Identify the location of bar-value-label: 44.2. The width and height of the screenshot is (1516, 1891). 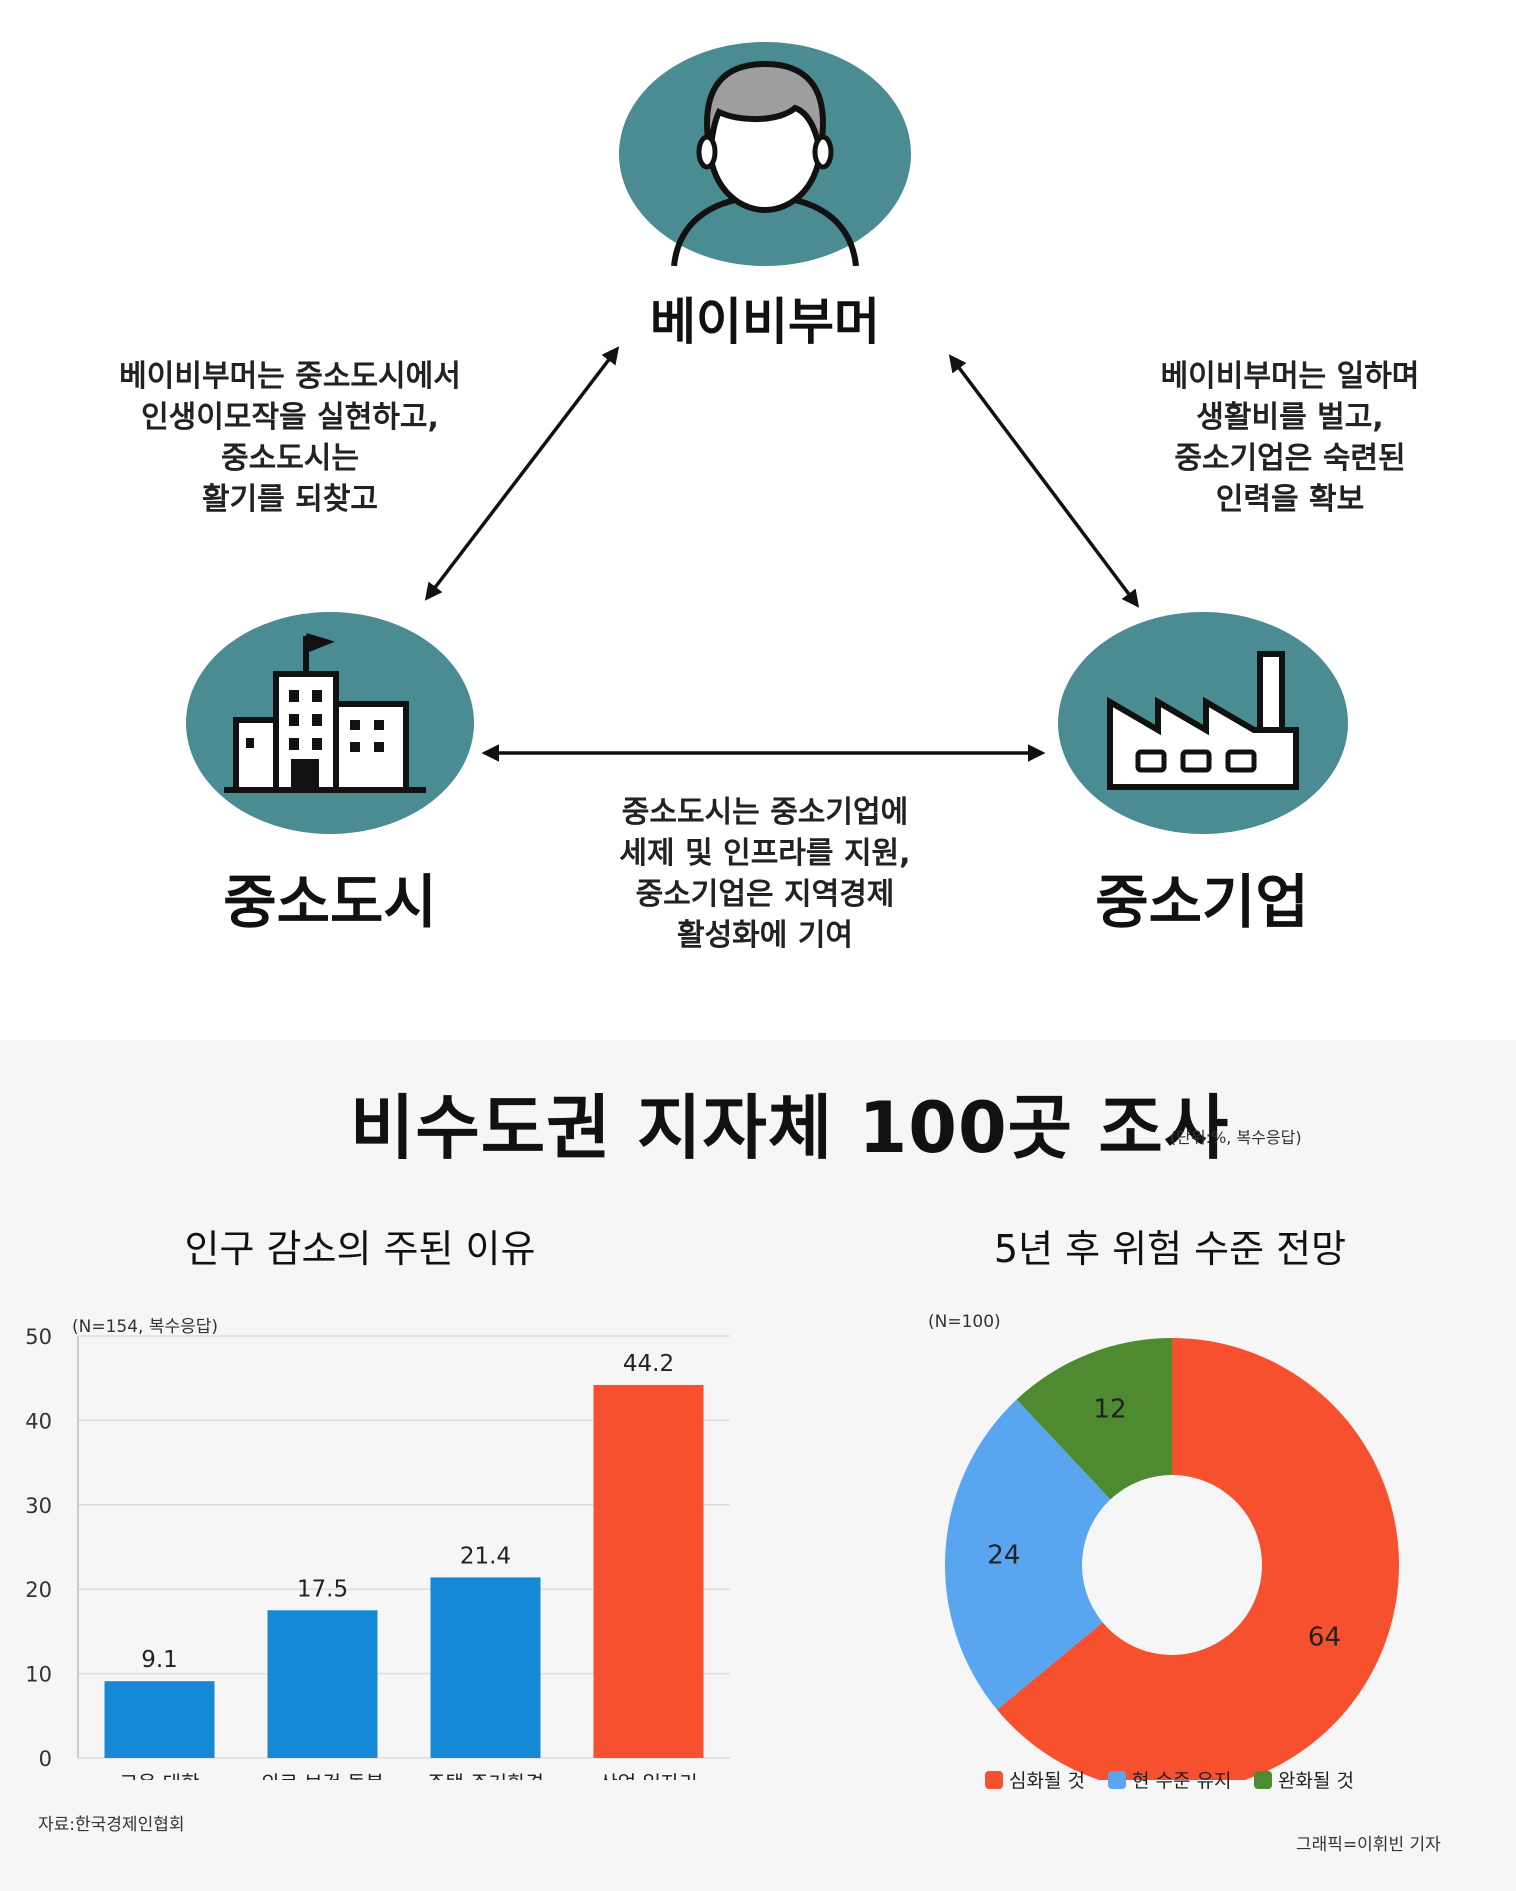
(648, 1364).